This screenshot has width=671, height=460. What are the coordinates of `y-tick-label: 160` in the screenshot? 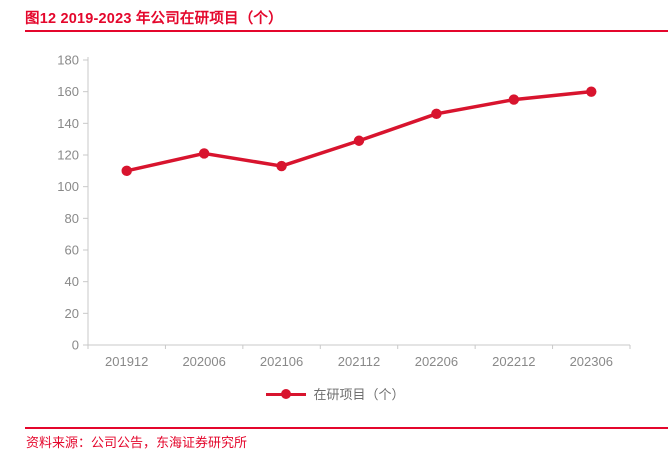 It's located at (68, 91).